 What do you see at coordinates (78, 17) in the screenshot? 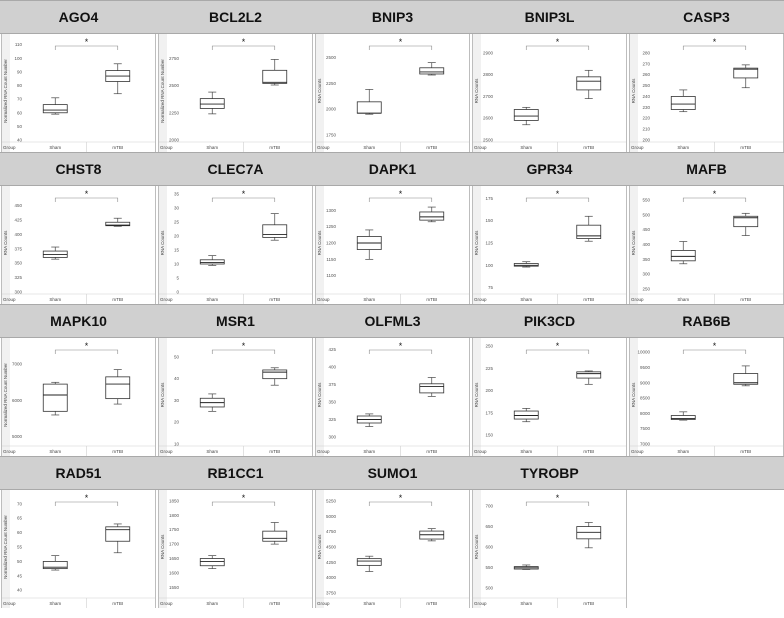
I see `chart-title: AGO4` at bounding box center [78, 17].